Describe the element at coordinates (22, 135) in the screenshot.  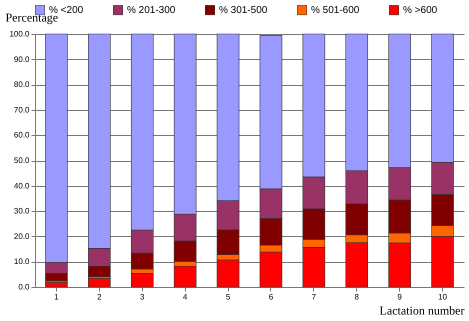
I see `y-tick-label: 60.0` at that location.